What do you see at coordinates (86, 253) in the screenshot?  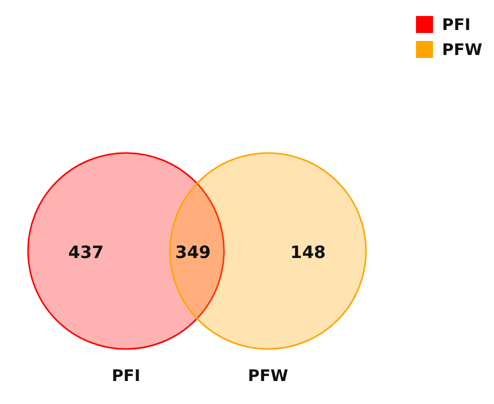 I see `data-label: 437` at bounding box center [86, 253].